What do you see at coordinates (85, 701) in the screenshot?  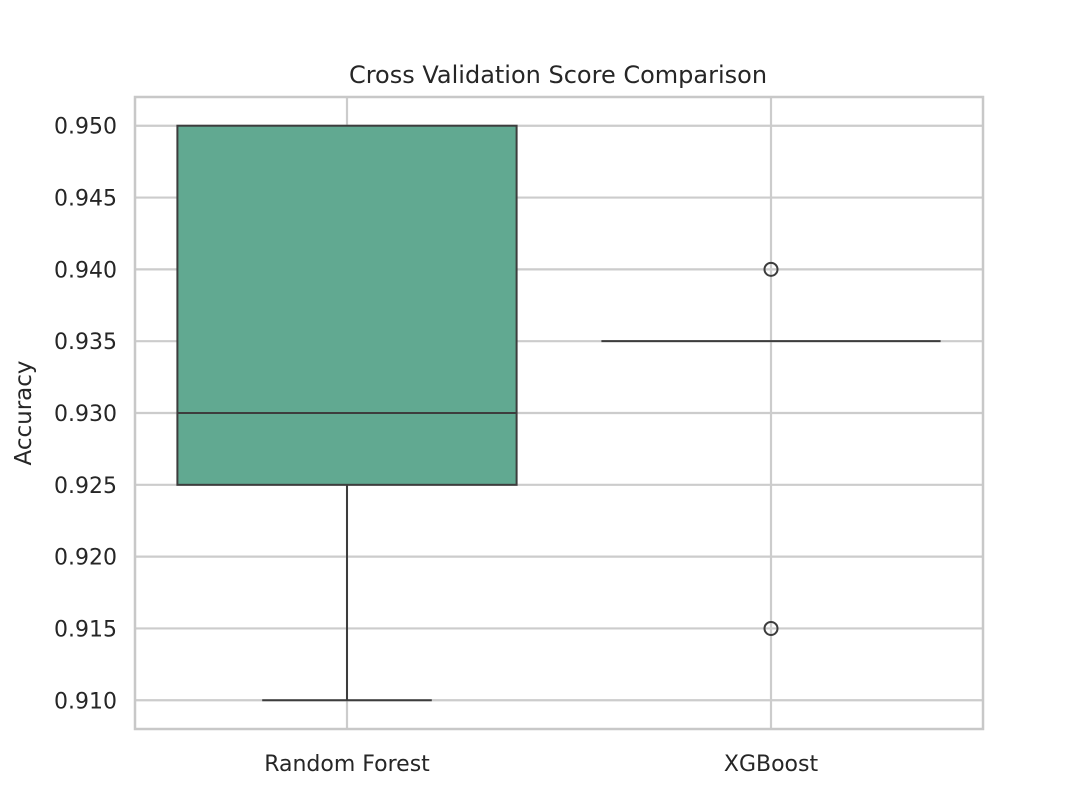 I see `y-tick-label: 0.910` at bounding box center [85, 701].